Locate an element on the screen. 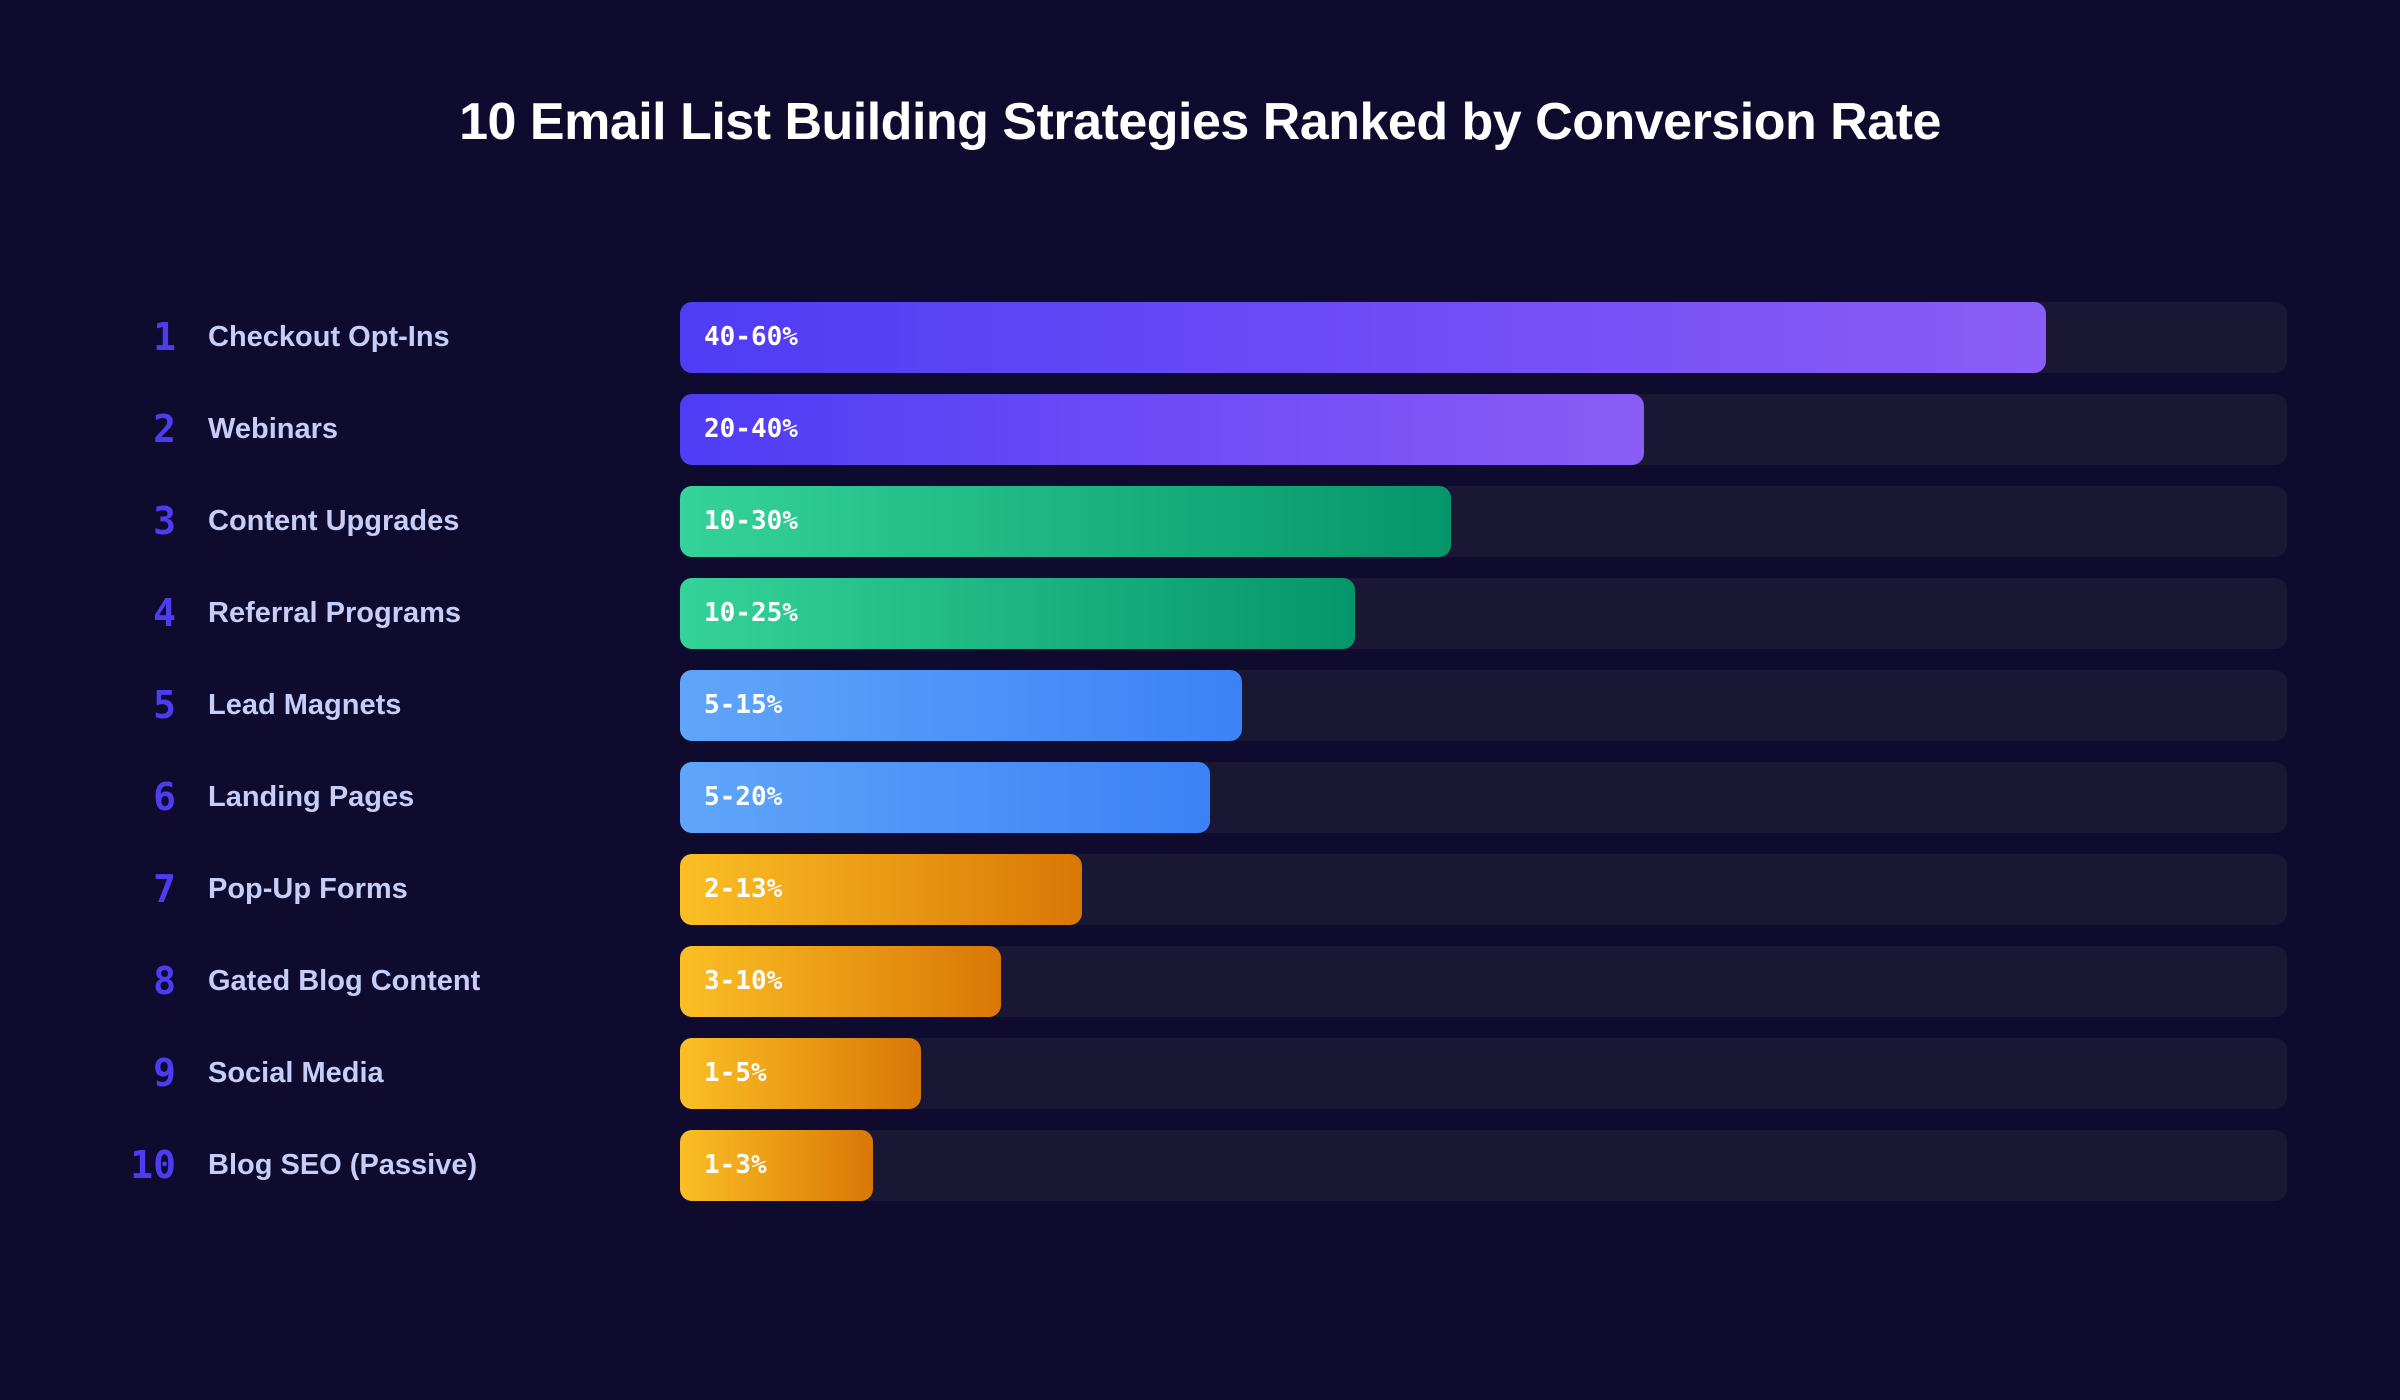 Image resolution: width=2400 pixels, height=1400 pixels. rank-number: 10 is located at coordinates (153, 1165).